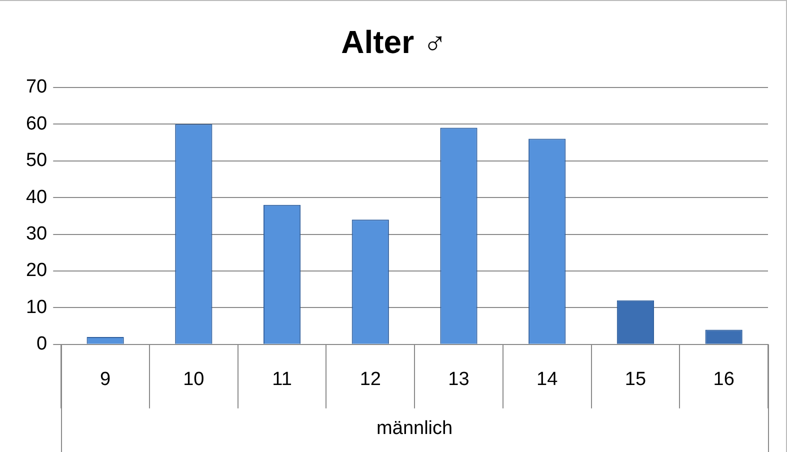  Describe the element at coordinates (105, 379) in the screenshot. I see `x-tick-label: 9` at that location.